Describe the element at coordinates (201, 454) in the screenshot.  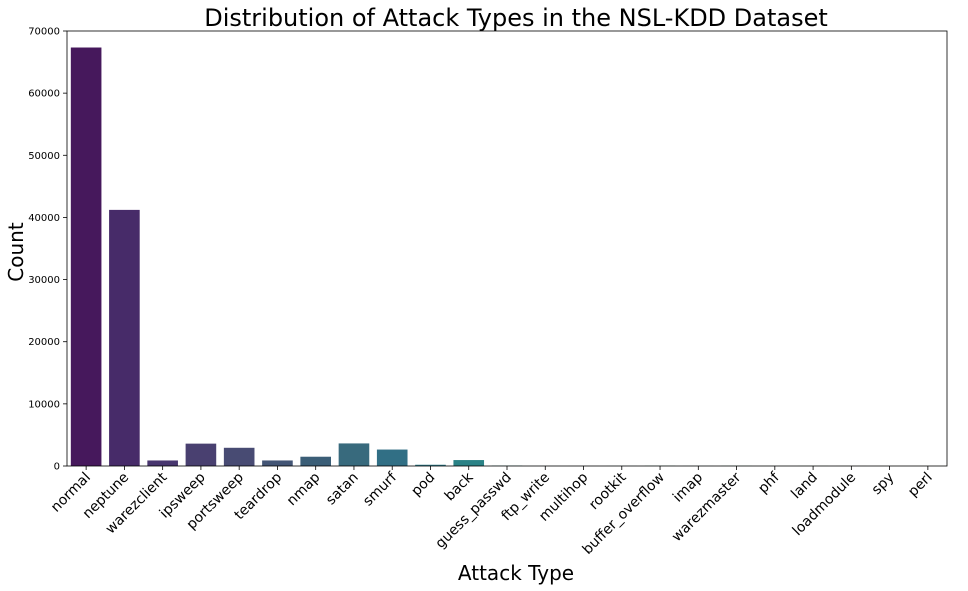
I see `bar-ipsweep` at that location.